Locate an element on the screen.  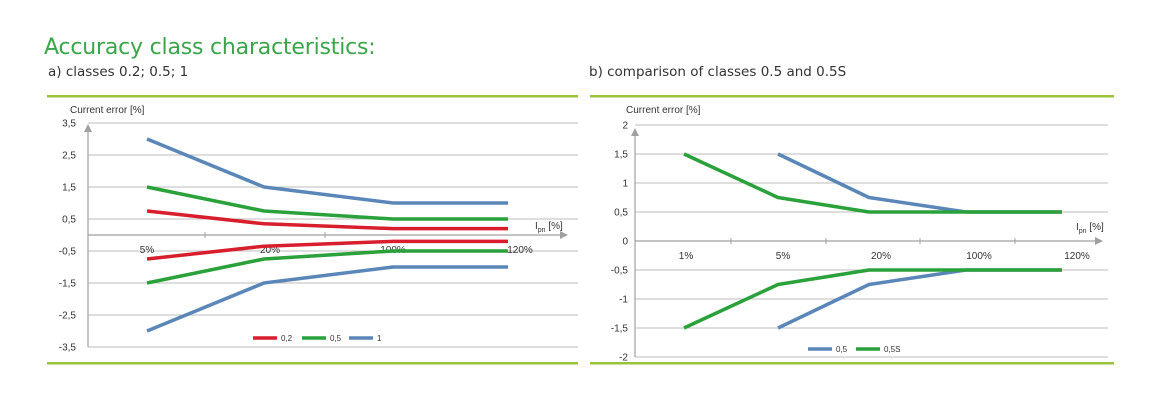
chart-b-ytick-label: -1 is located at coordinates (623, 300).